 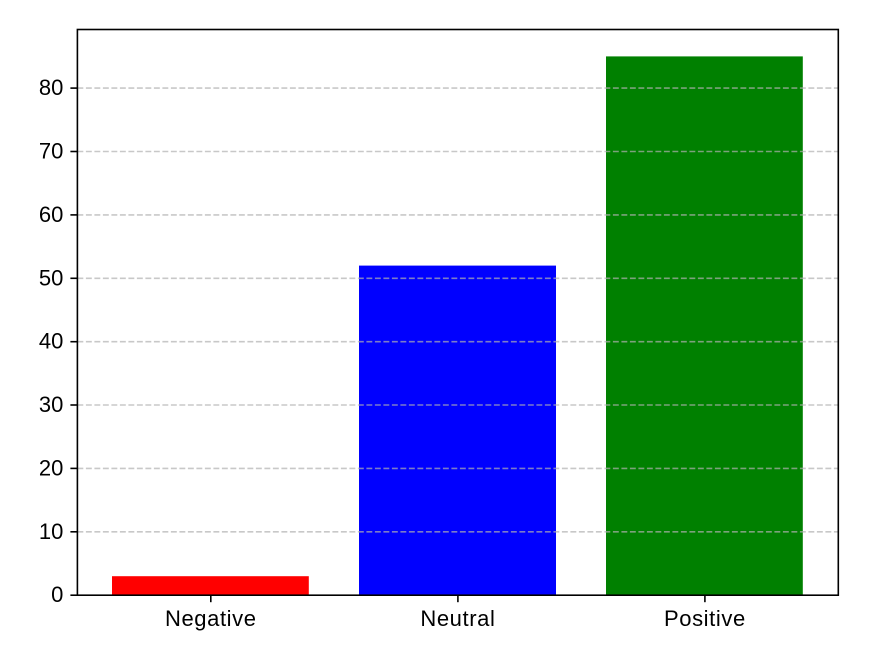 What do you see at coordinates (457, 618) in the screenshot?
I see `svg-text: Neutral` at bounding box center [457, 618].